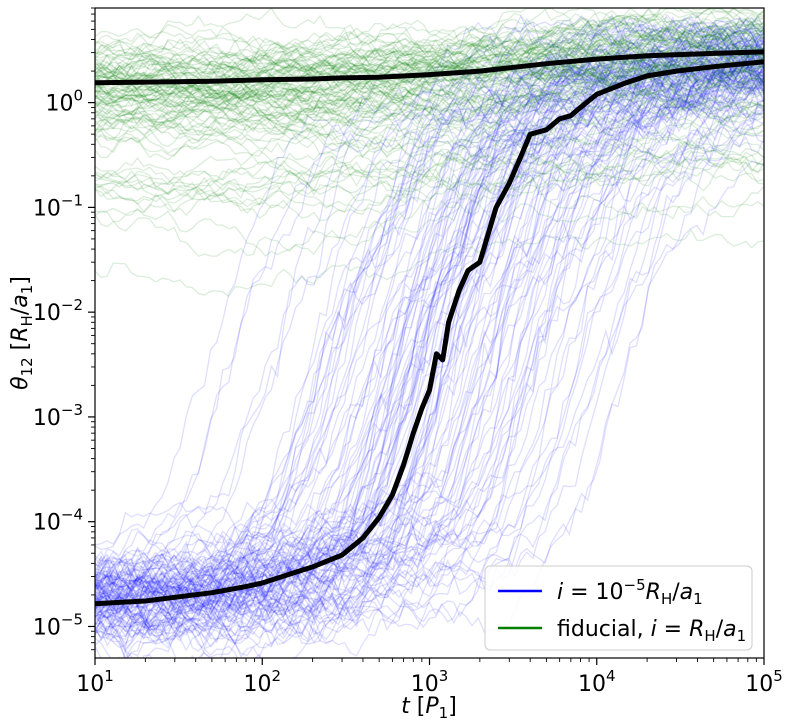 This screenshot has width=789, height=726. I want to click on legend-box, so click(618, 608).